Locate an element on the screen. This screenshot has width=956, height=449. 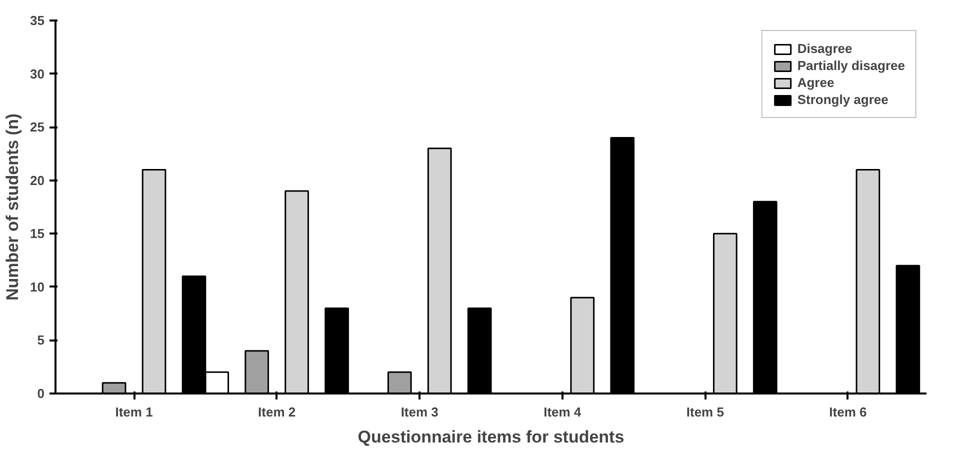
y-tick-label: 0 is located at coordinates (41, 393).